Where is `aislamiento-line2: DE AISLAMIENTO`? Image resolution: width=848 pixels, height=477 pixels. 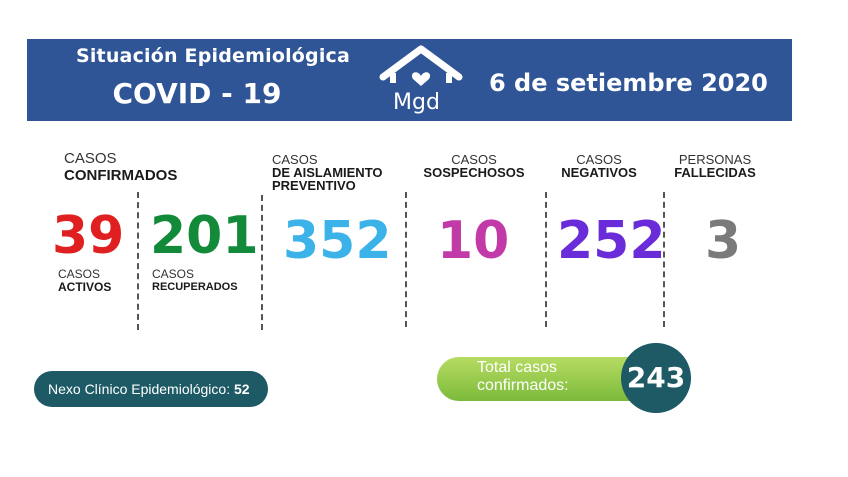
aislamiento-line2: DE AISLAMIENTO is located at coordinates (327, 172).